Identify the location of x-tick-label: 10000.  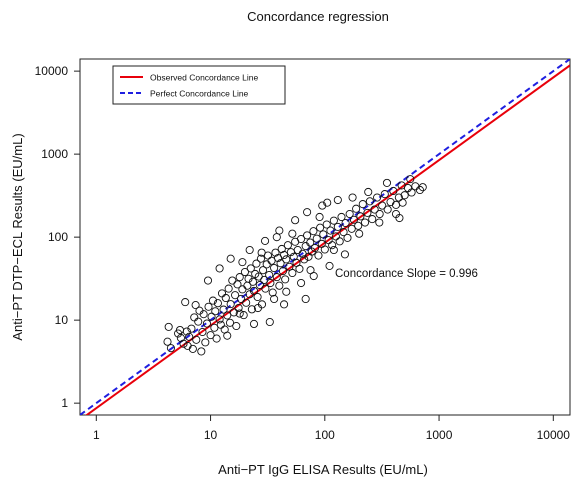
(554, 435).